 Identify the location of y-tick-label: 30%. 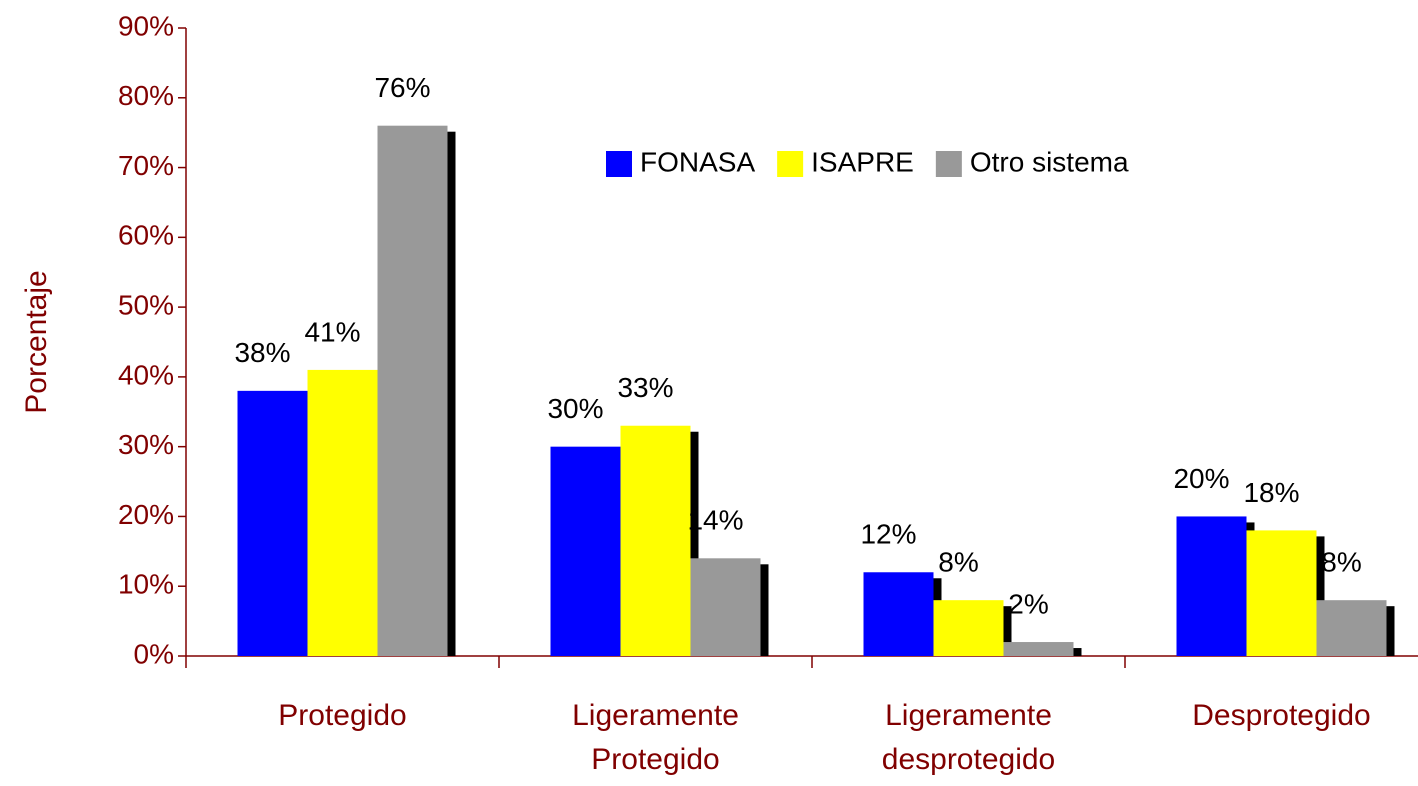
(146, 444).